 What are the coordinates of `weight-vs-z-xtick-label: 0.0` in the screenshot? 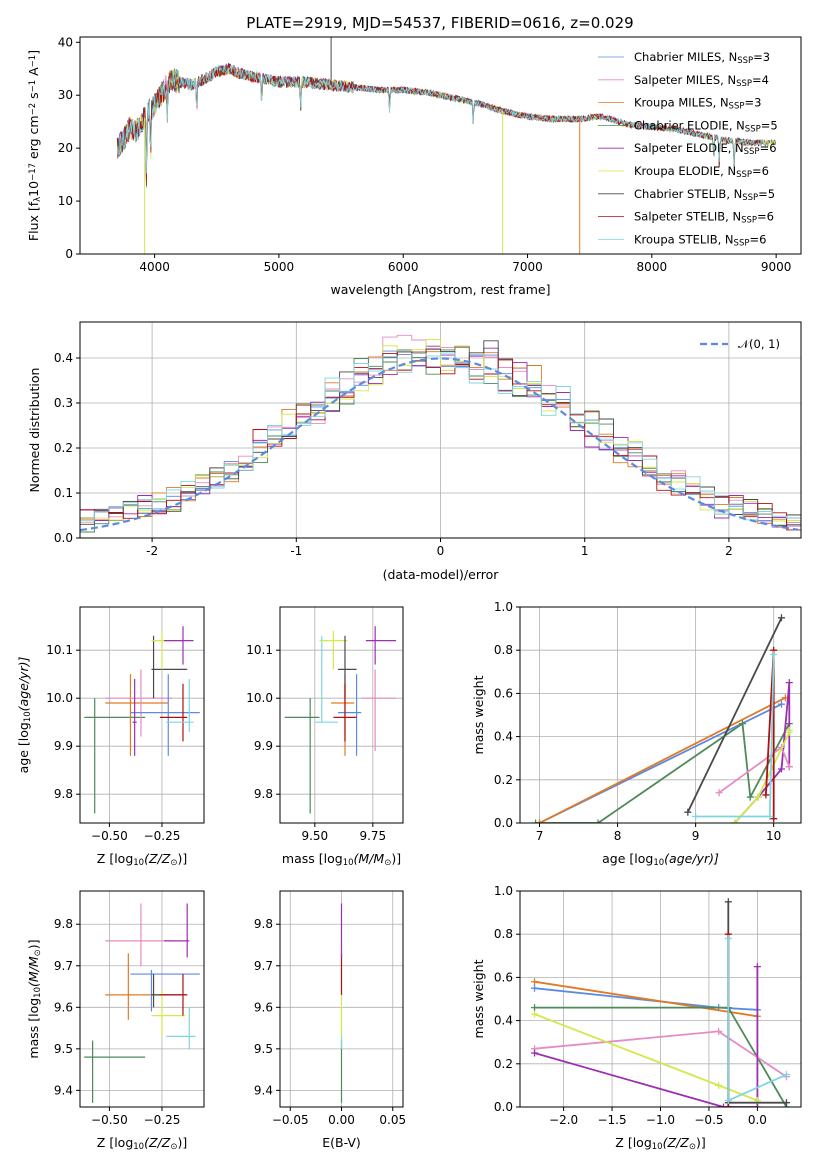 It's located at (757, 1120).